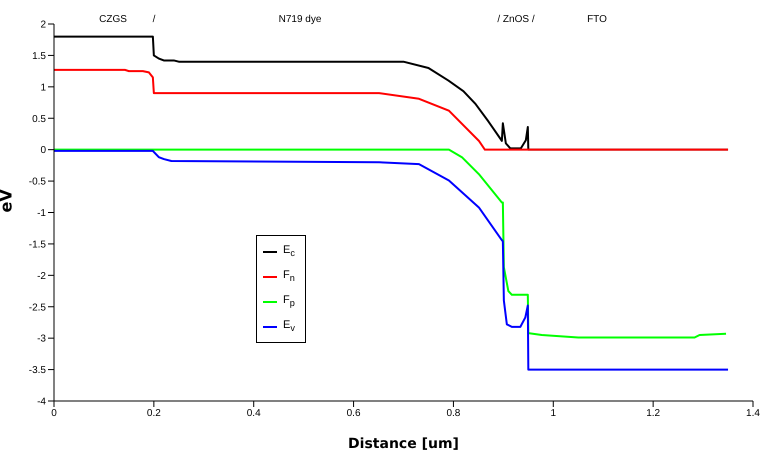 The image size is (761, 464). I want to click on annotation: /, so click(154, 19).